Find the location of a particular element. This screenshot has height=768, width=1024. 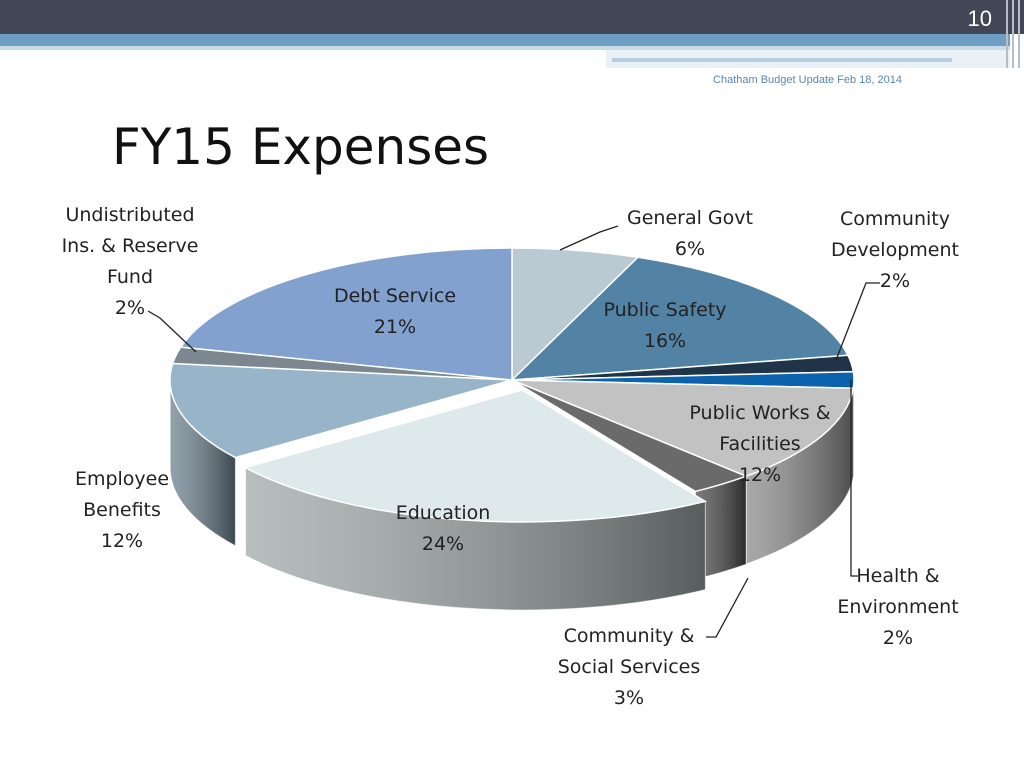

accent-band-pale is located at coordinates (808, 59).